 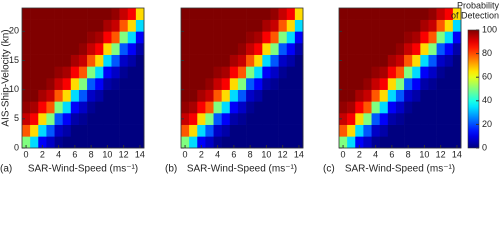 What do you see at coordinates (16, 118) in the screenshot?
I see `y-tick-label: 5` at bounding box center [16, 118].